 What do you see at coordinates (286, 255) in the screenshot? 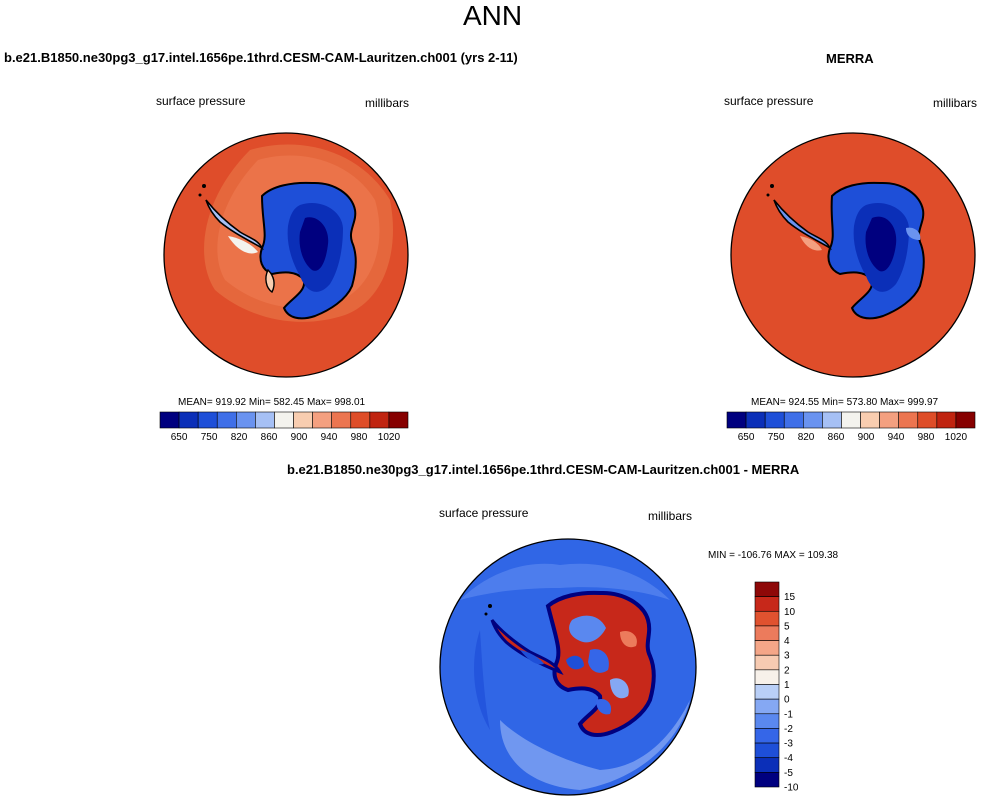
I see `map-model` at bounding box center [286, 255].